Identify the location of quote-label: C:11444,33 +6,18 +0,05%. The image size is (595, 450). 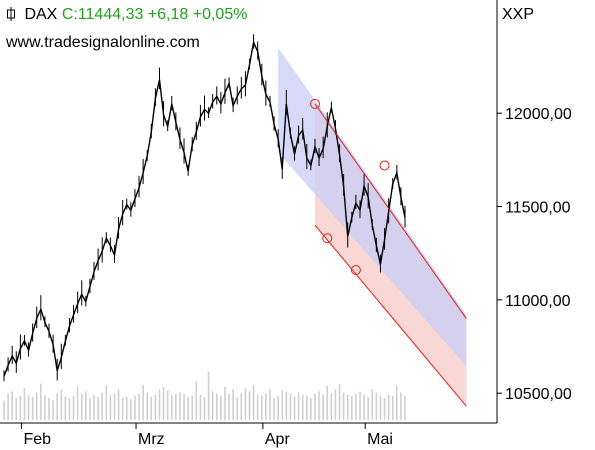
(154, 14).